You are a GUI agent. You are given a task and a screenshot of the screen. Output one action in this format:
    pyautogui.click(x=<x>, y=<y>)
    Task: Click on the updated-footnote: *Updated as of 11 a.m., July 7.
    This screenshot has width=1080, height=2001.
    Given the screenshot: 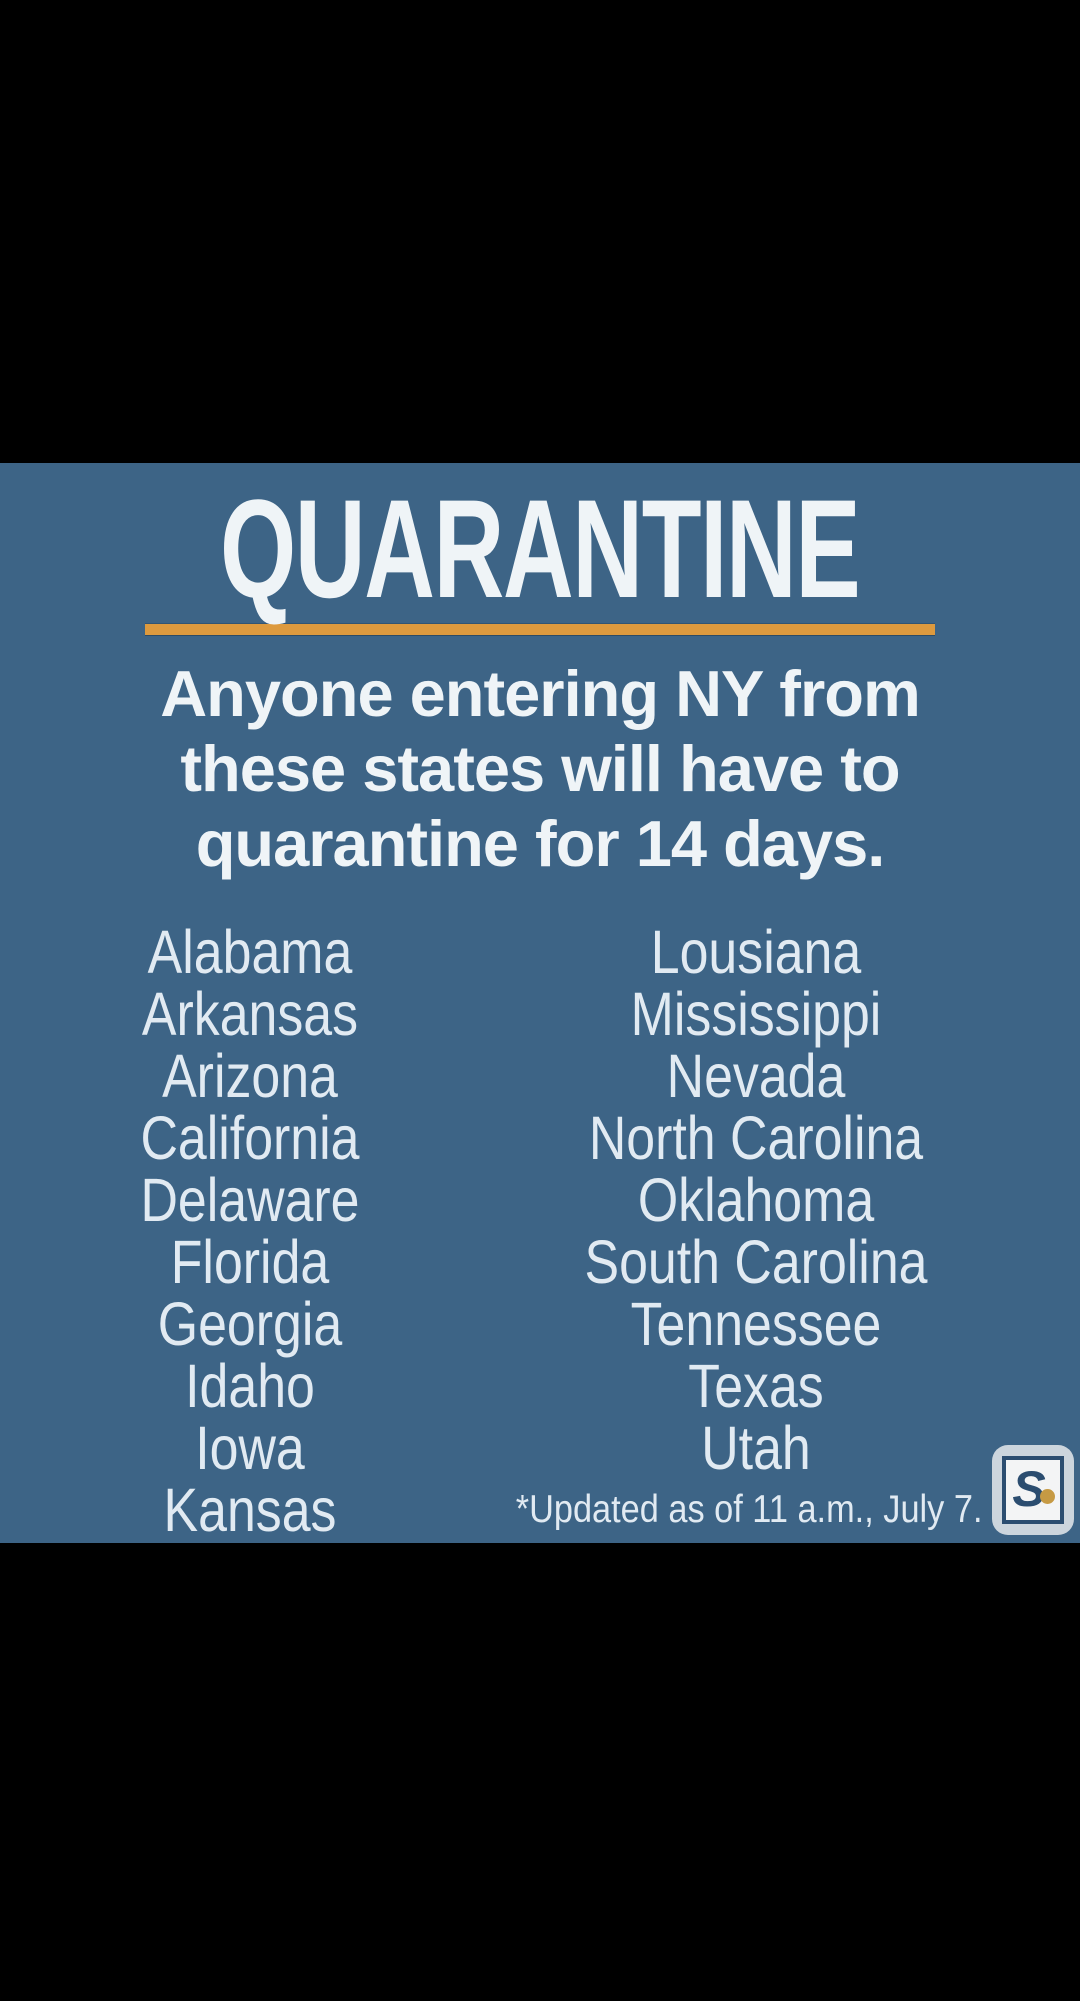 What is the action you would take?
    pyautogui.click(x=749, y=1509)
    